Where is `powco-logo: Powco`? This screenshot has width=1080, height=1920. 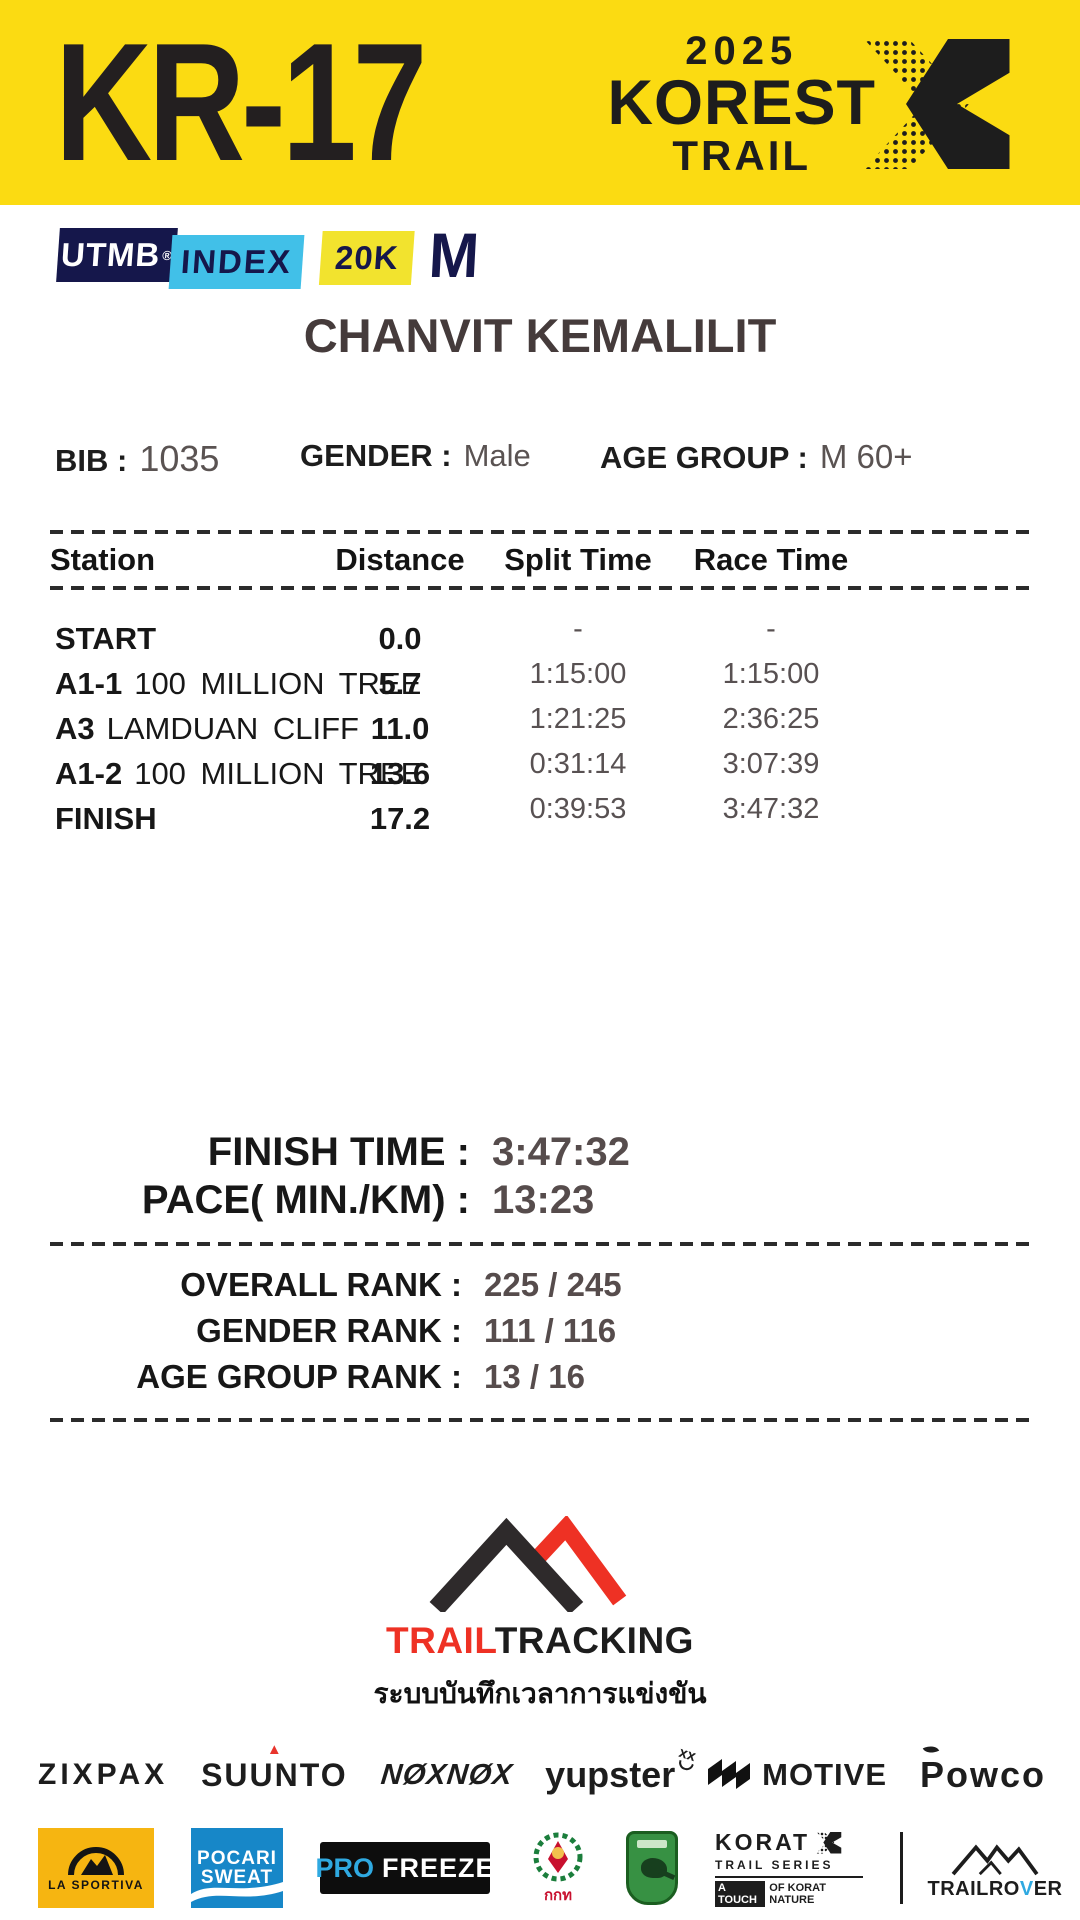 powco-logo: Powco is located at coordinates (982, 1769).